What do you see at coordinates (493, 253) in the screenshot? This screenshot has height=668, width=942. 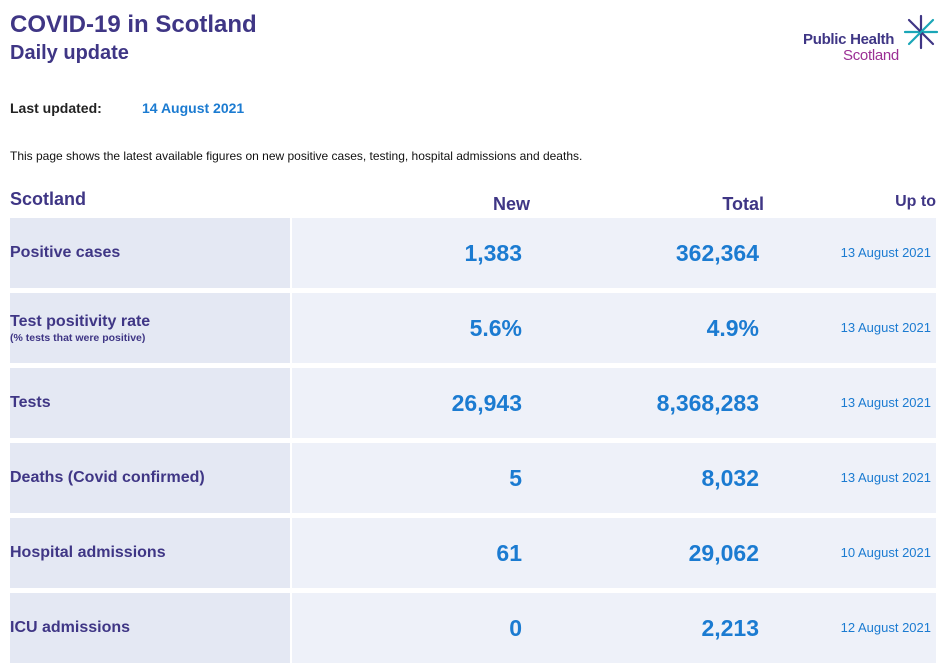 I see `value-new: 1,383` at bounding box center [493, 253].